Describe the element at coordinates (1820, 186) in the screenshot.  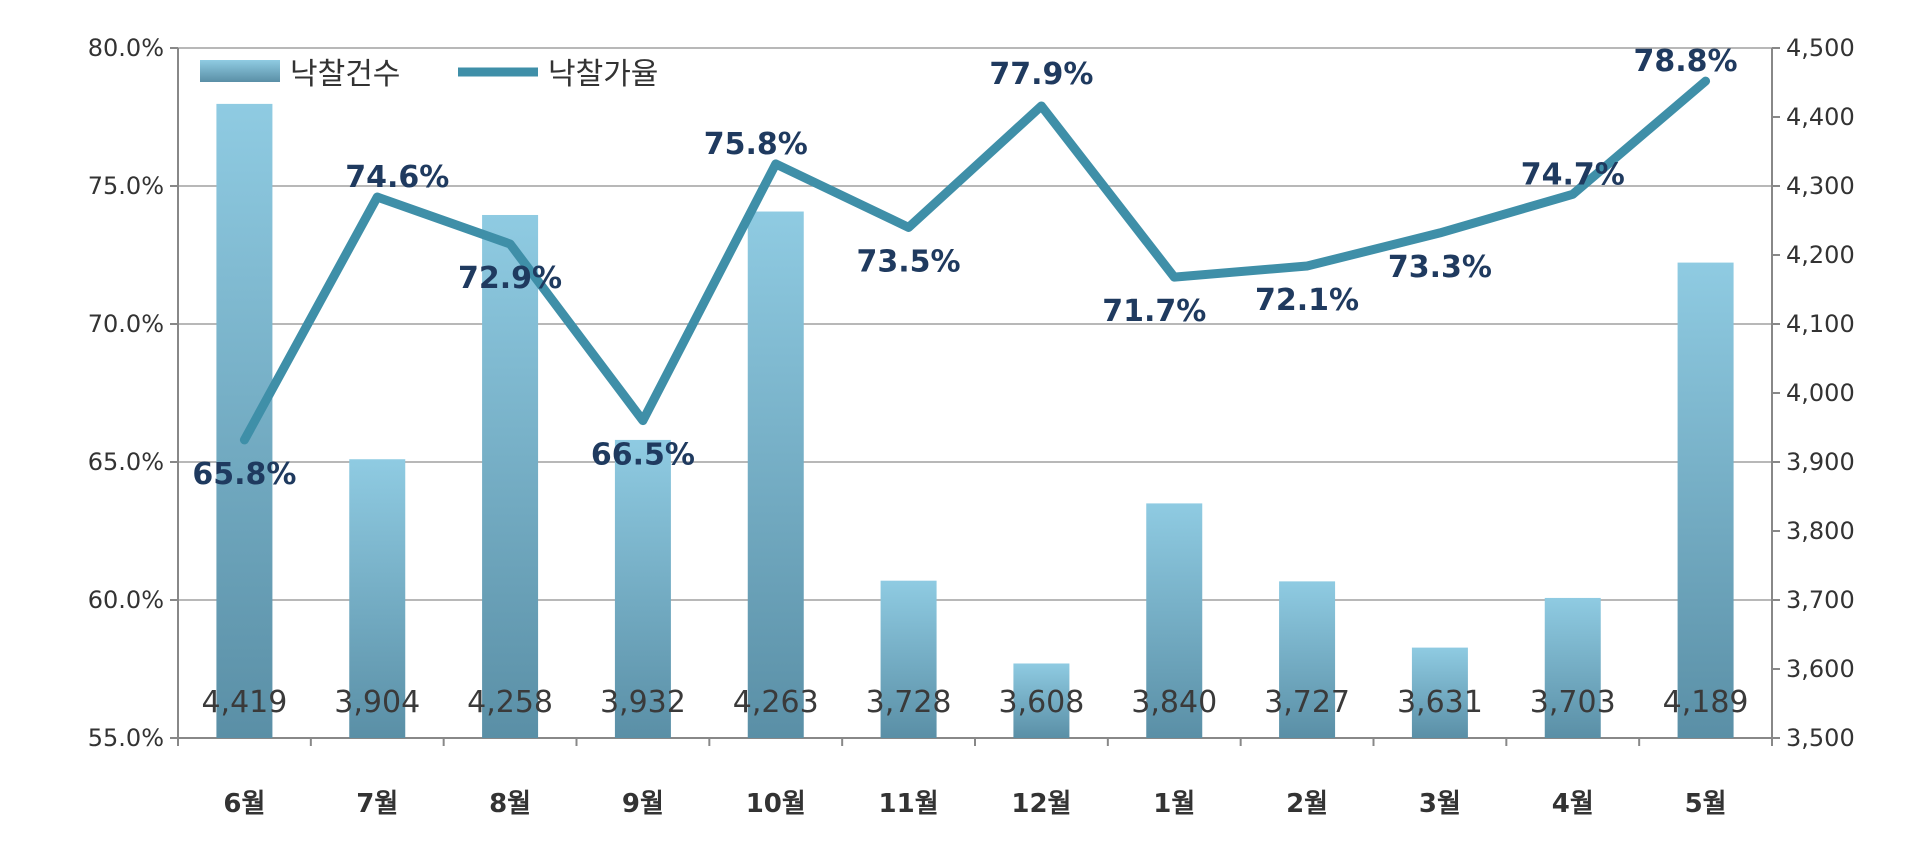
I see `right-tick-label: 4,300` at that location.